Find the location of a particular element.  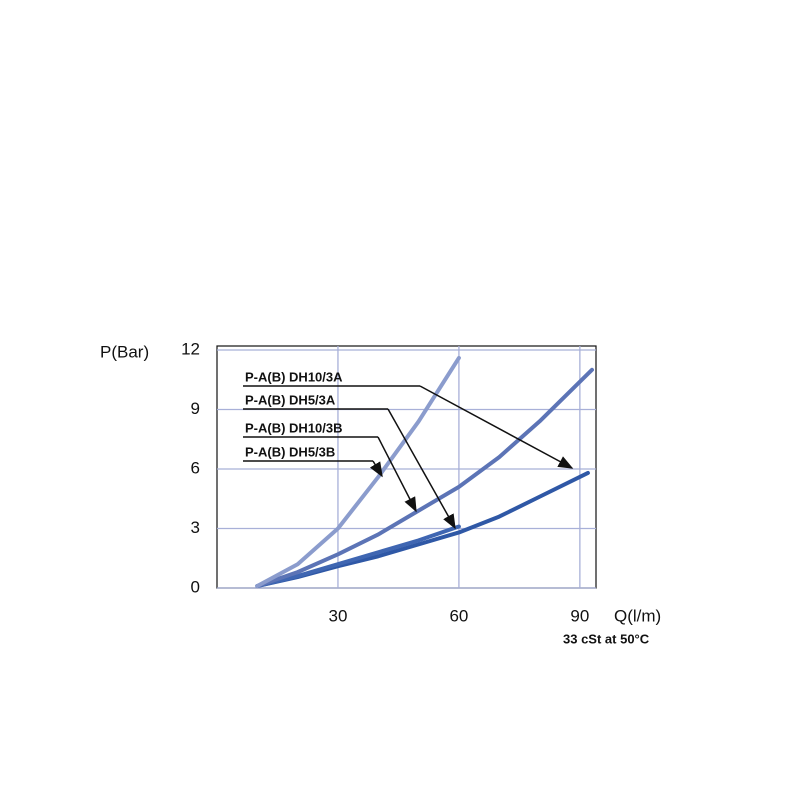

y-tick-label: 9 is located at coordinates (195, 408).